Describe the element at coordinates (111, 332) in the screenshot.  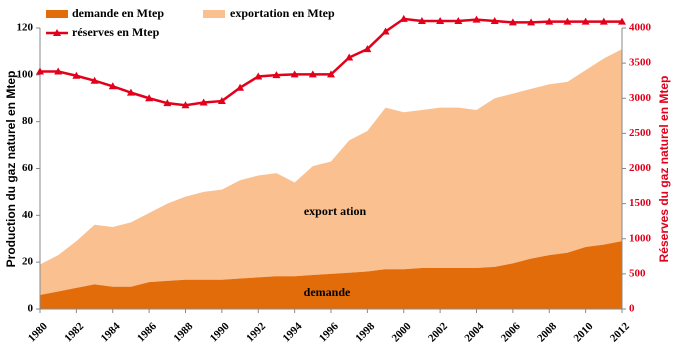
I see `x-tick-label: 1984` at that location.